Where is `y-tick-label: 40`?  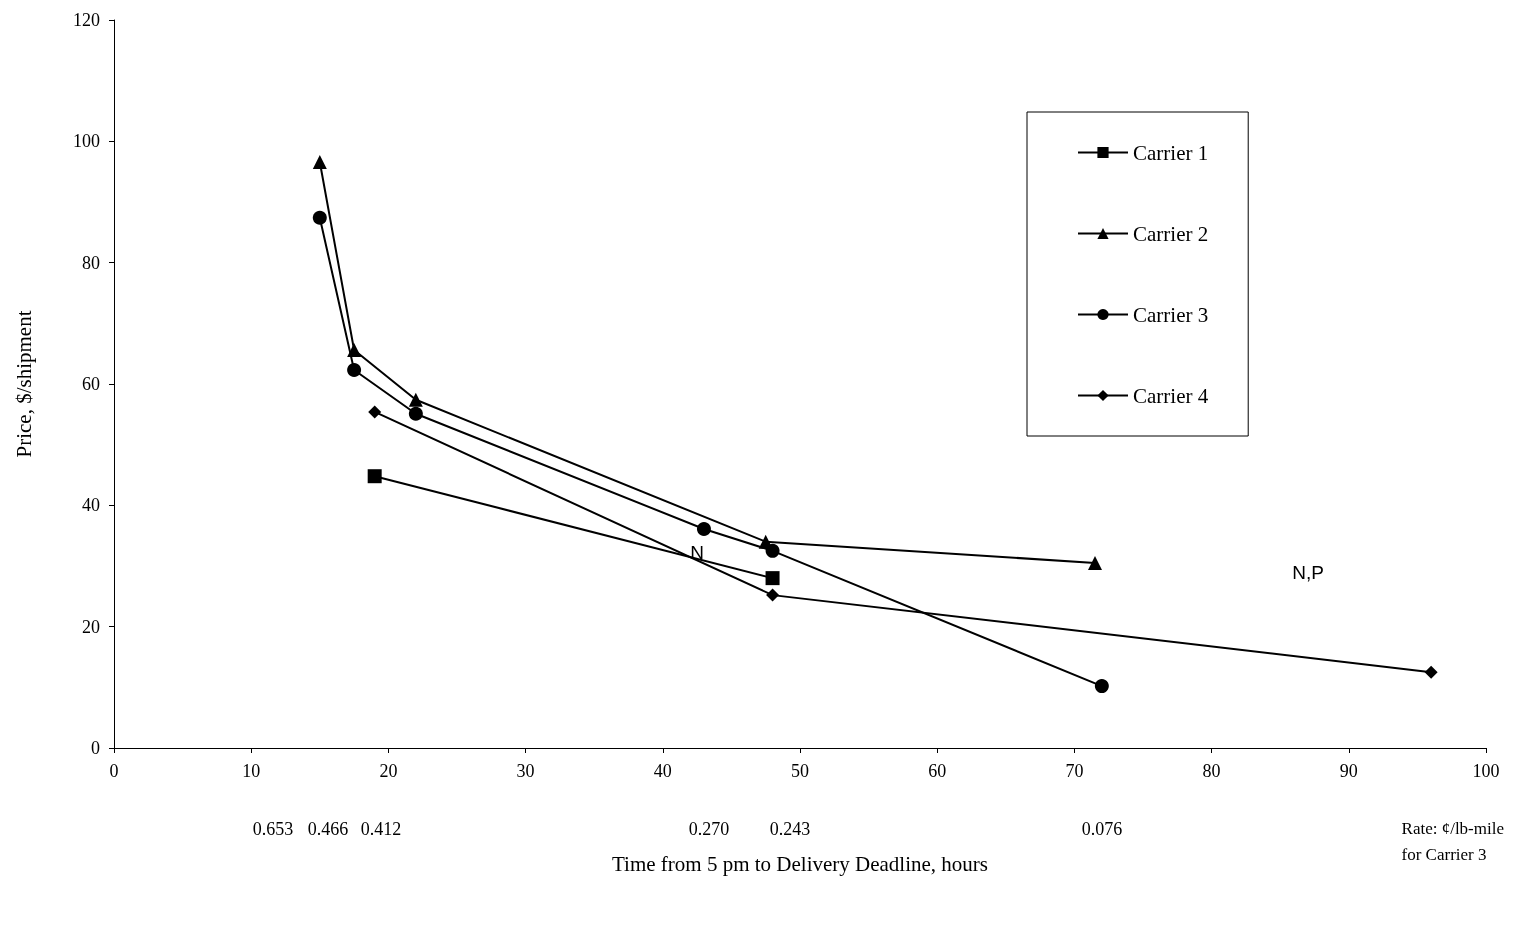 y-tick-label: 40 is located at coordinates (91, 505).